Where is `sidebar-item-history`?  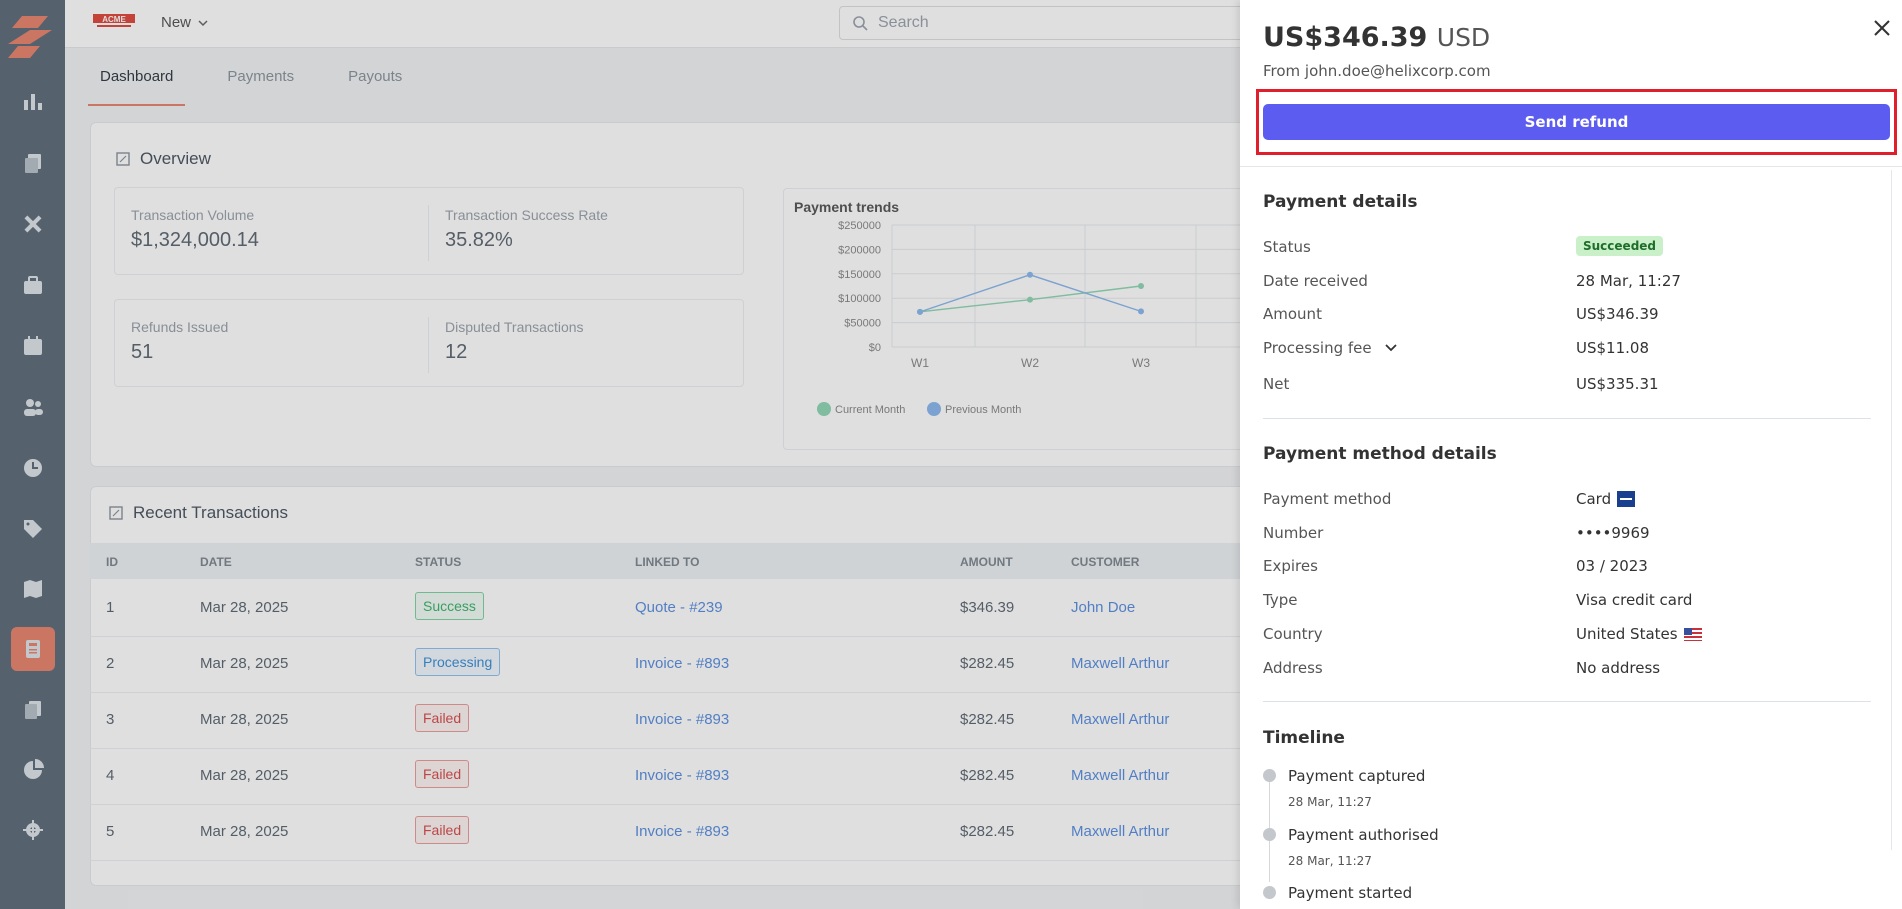
sidebar-item-history is located at coordinates (33, 468).